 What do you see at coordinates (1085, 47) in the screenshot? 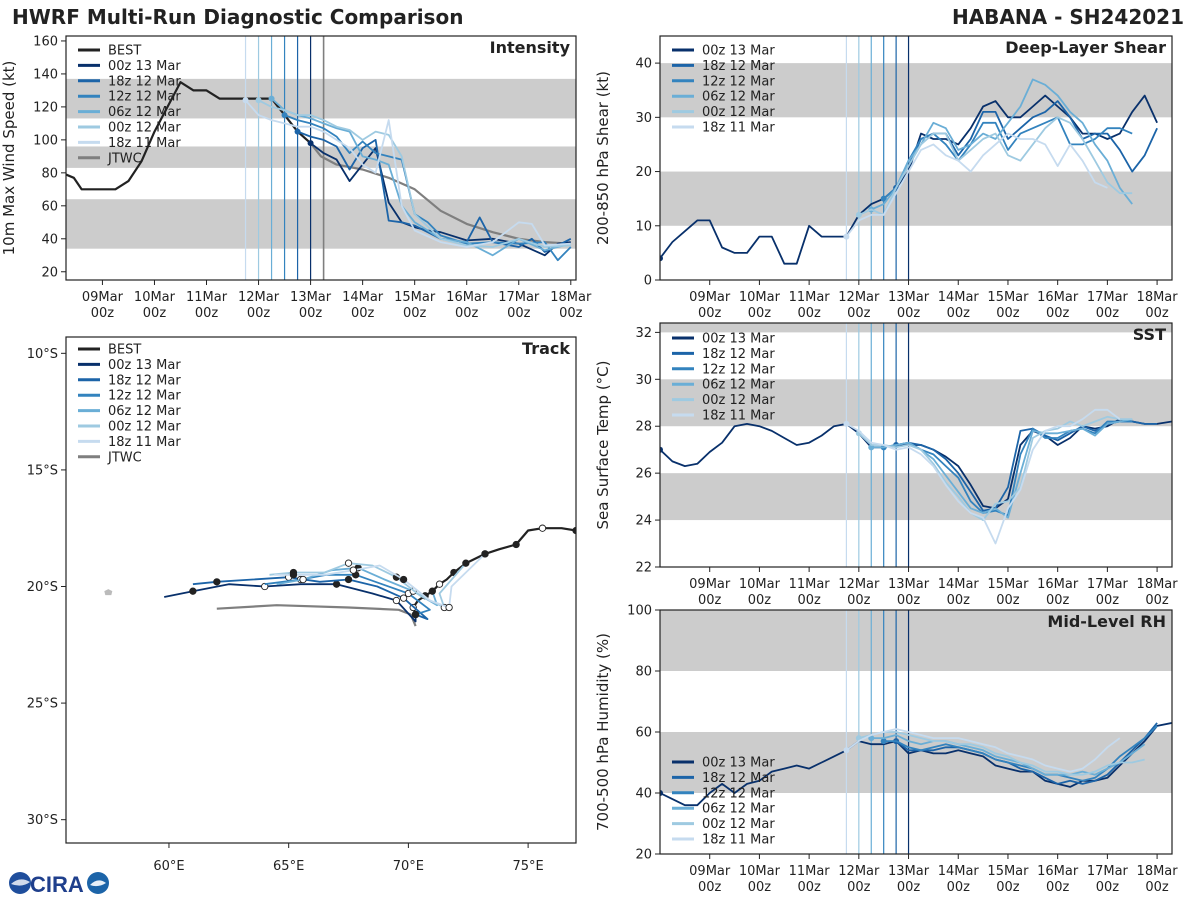
I see `panel-title: Deep-Layer Shear` at bounding box center [1085, 47].